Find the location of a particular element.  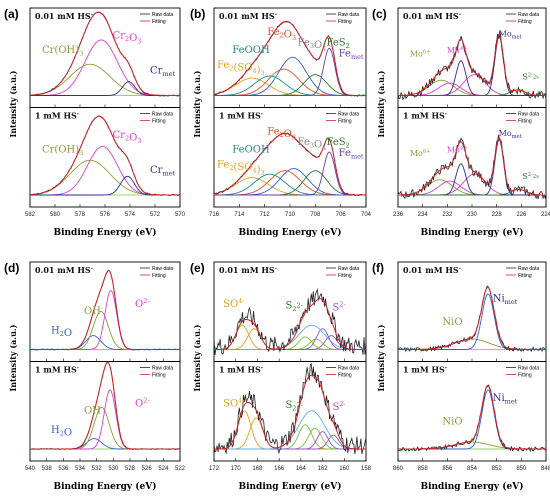

peak-label: Crmet is located at coordinates (162, 71).